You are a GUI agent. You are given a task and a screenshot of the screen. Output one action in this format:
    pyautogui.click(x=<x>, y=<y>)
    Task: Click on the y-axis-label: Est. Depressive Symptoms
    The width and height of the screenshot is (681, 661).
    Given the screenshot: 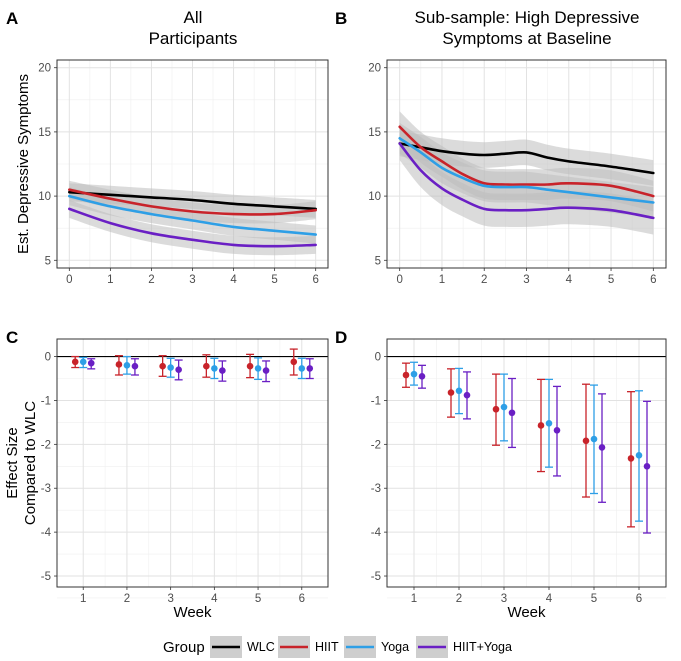 What is the action you would take?
    pyautogui.click(x=23, y=164)
    